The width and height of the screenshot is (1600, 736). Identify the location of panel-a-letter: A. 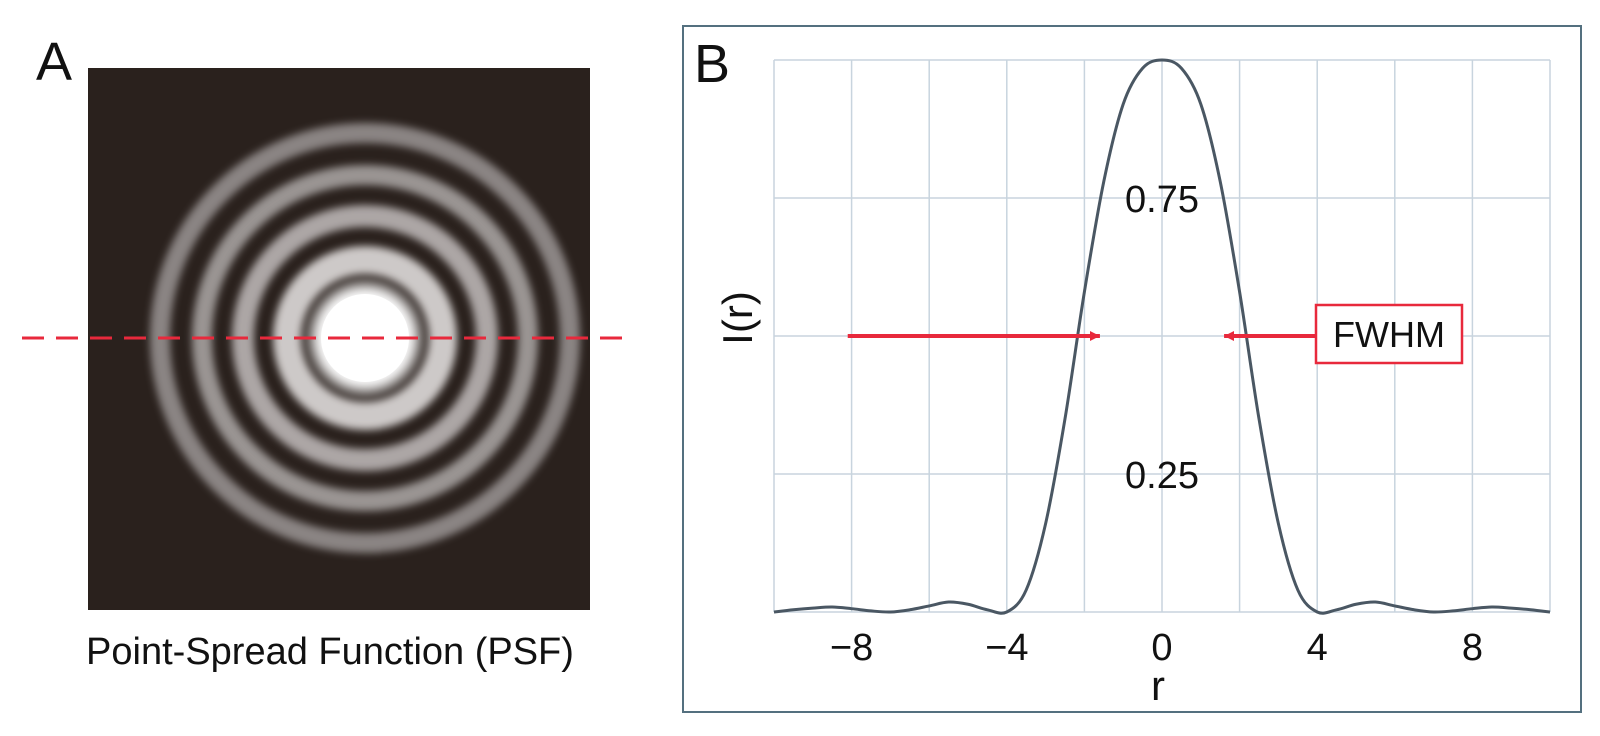
(54, 62).